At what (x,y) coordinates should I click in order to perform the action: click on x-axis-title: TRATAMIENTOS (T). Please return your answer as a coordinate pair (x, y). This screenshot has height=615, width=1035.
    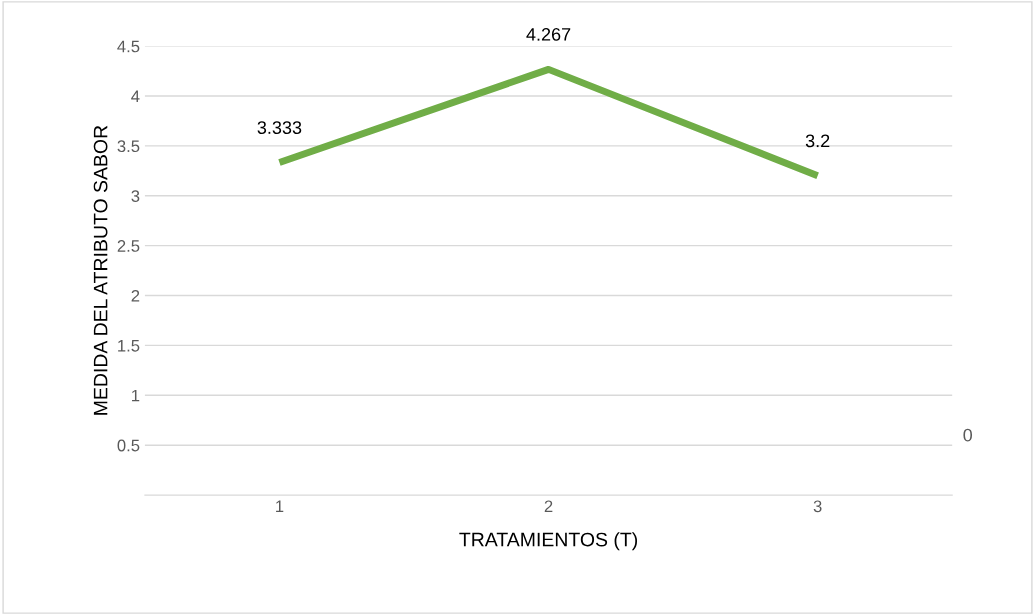
    Looking at the image, I should click on (548, 541).